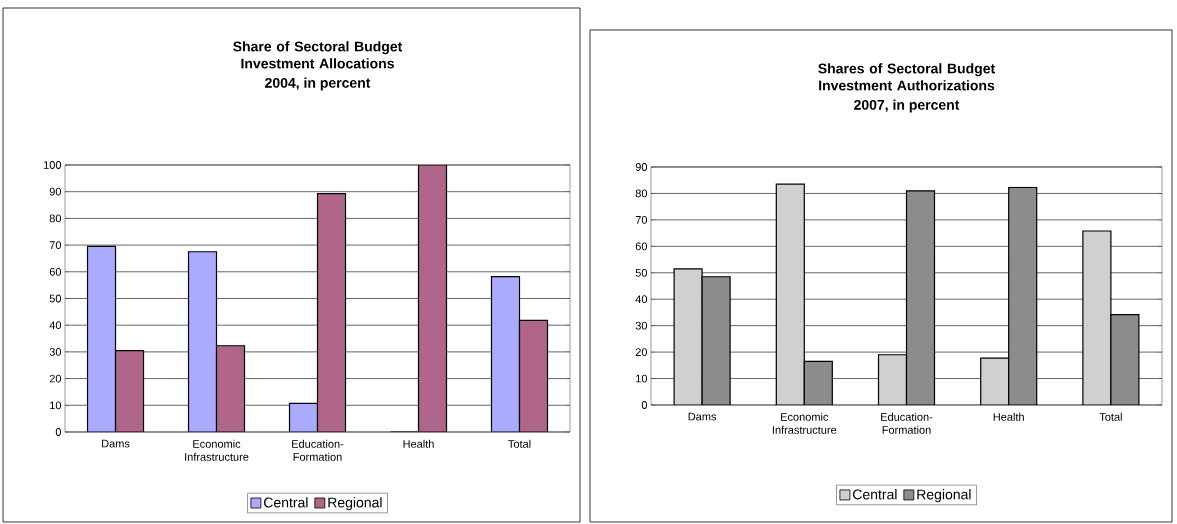 The height and width of the screenshot is (524, 1177). What do you see at coordinates (318, 84) in the screenshot?
I see `chart-subtitle: 2004, in percent` at bounding box center [318, 84].